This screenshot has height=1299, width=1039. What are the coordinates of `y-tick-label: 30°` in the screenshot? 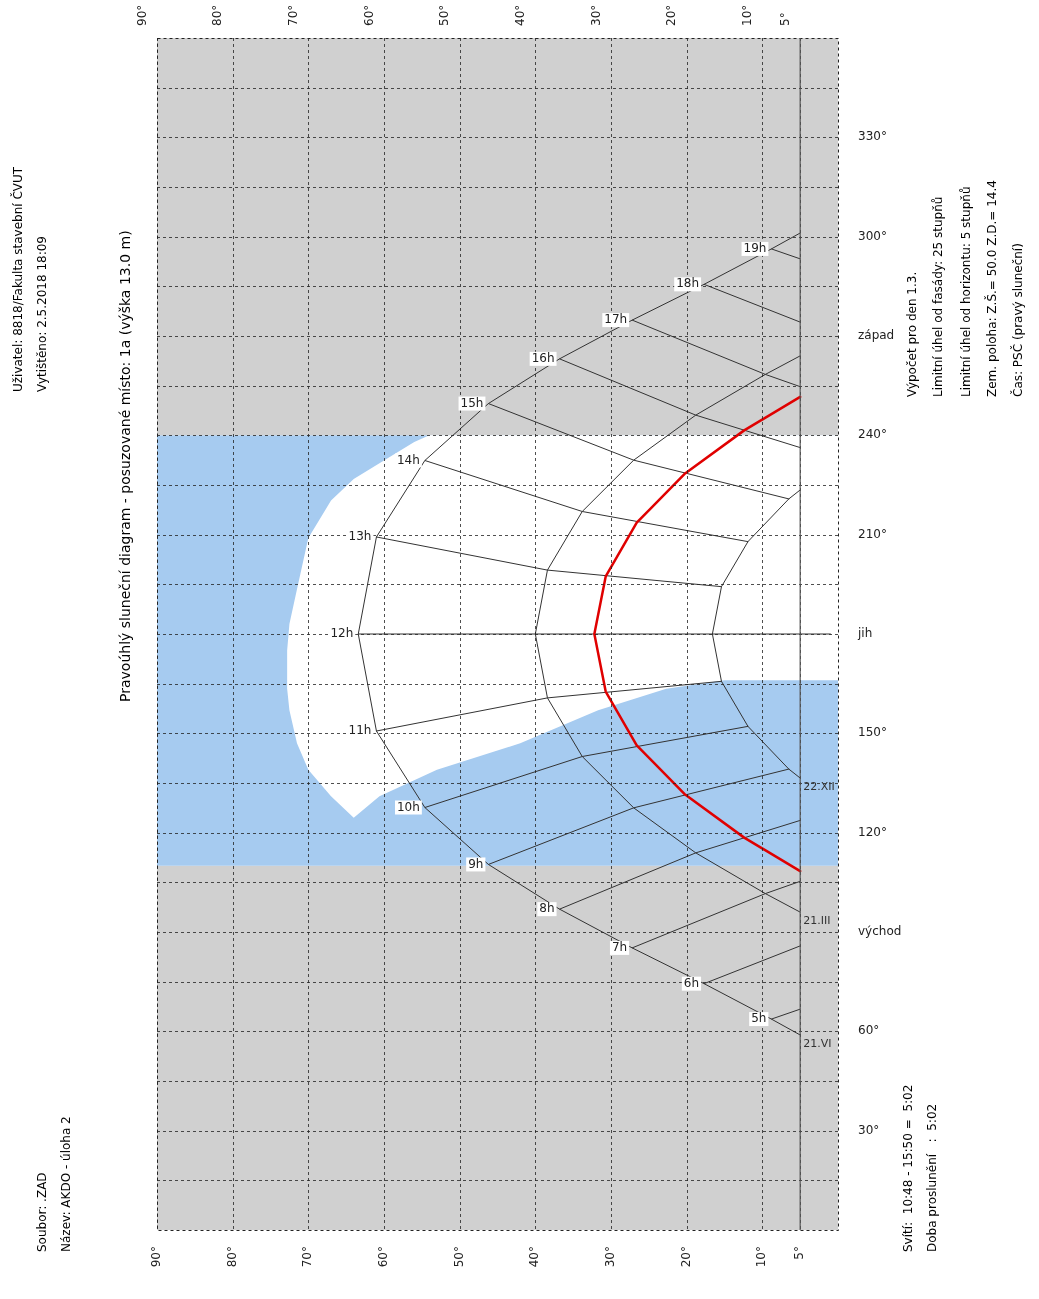 It's located at (869, 1129).